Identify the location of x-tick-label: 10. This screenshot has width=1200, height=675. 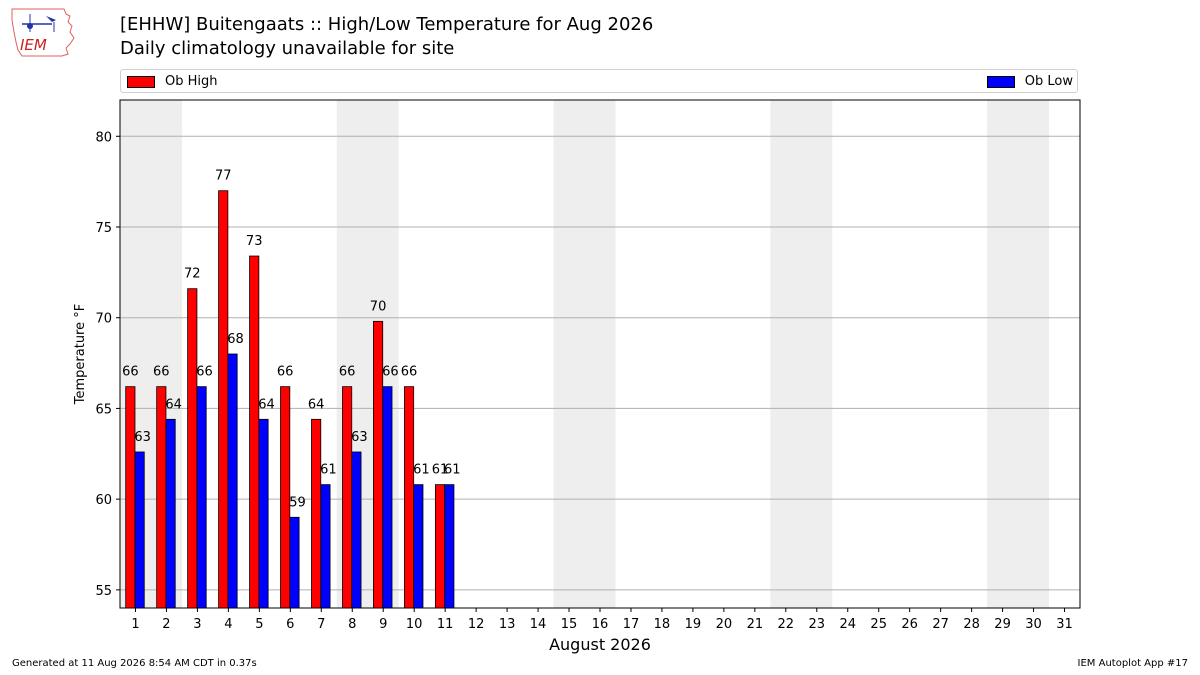
(414, 624).